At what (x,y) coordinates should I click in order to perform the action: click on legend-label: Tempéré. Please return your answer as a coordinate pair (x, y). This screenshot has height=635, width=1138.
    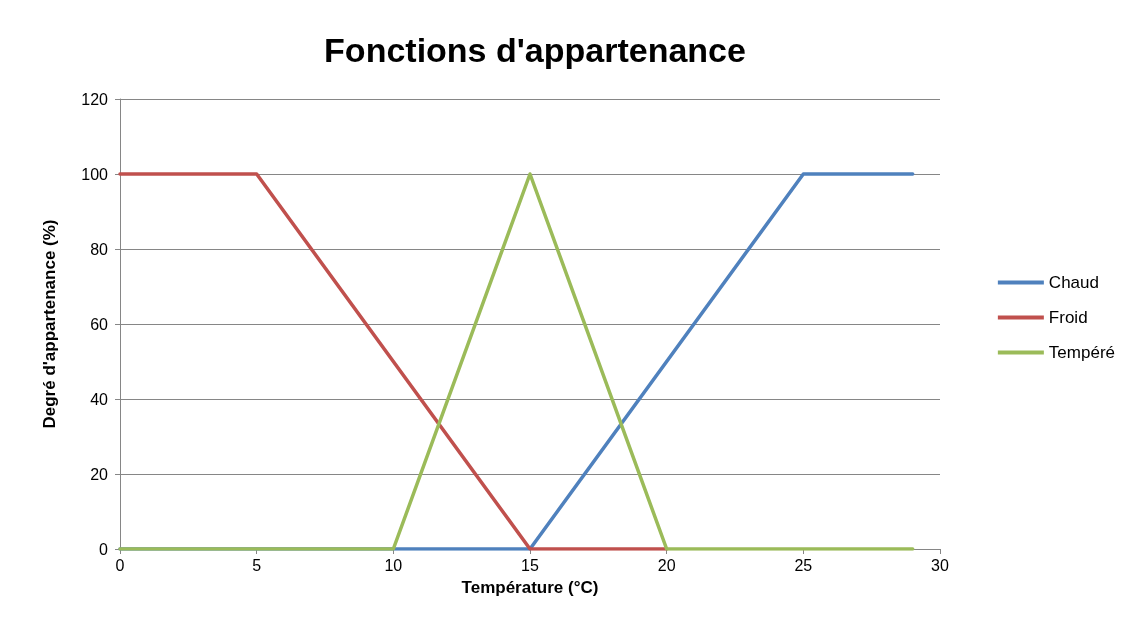
    Looking at the image, I should click on (1081, 352).